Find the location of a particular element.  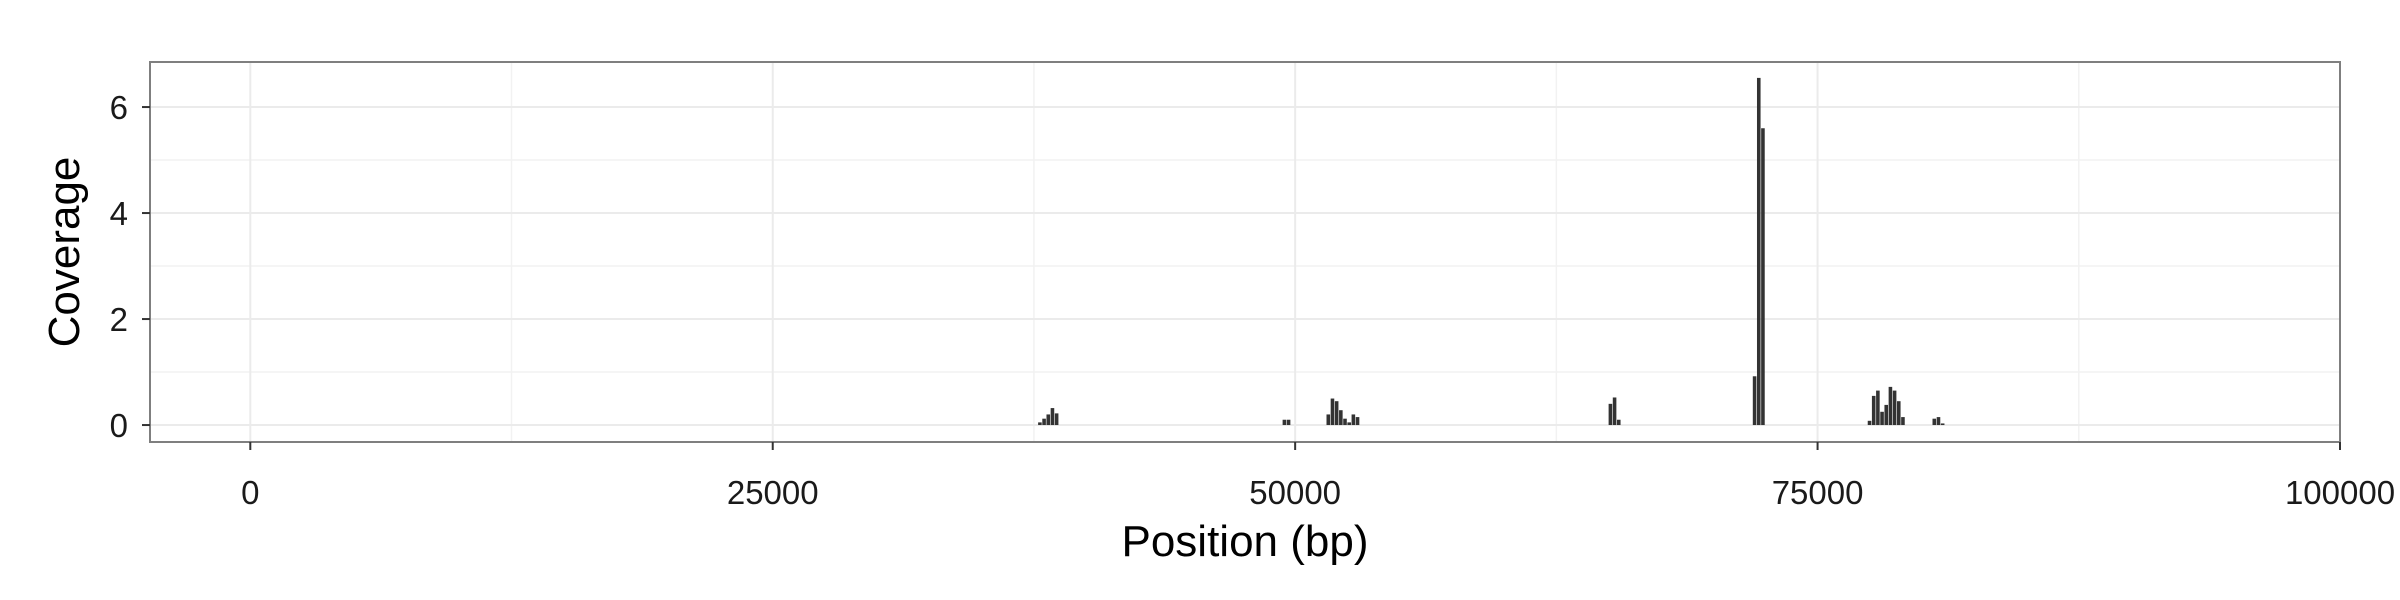

y-tick-label: 2 is located at coordinates (119, 319).